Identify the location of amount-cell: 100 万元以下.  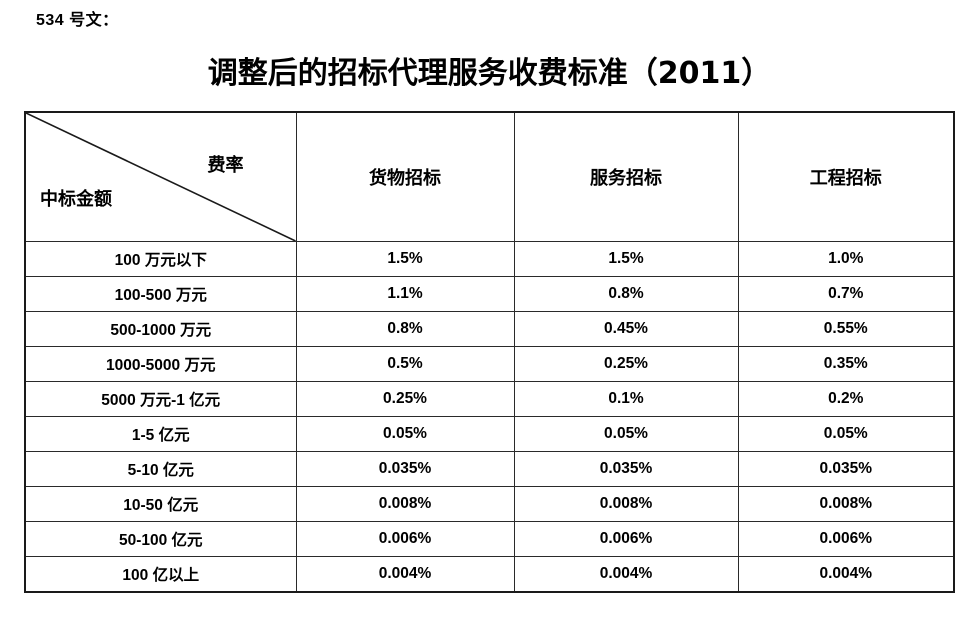
(160, 259).